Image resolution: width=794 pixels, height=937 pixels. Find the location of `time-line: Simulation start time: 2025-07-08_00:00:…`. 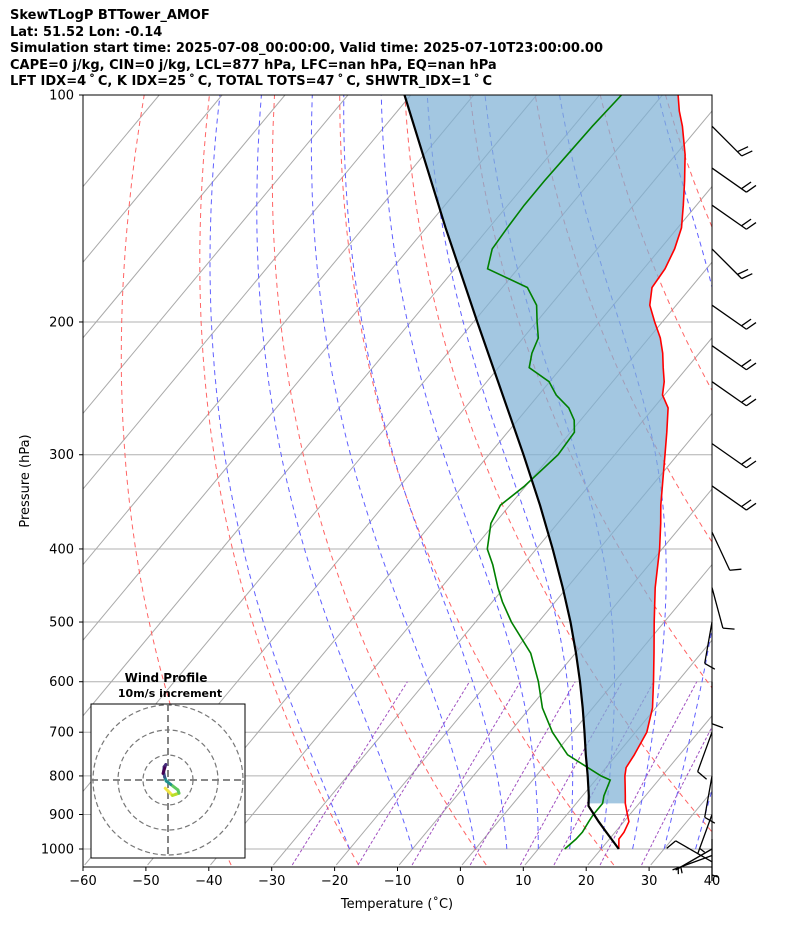

time-line: Simulation start time: 2025-07-08_00:00:… is located at coordinates (306, 48).